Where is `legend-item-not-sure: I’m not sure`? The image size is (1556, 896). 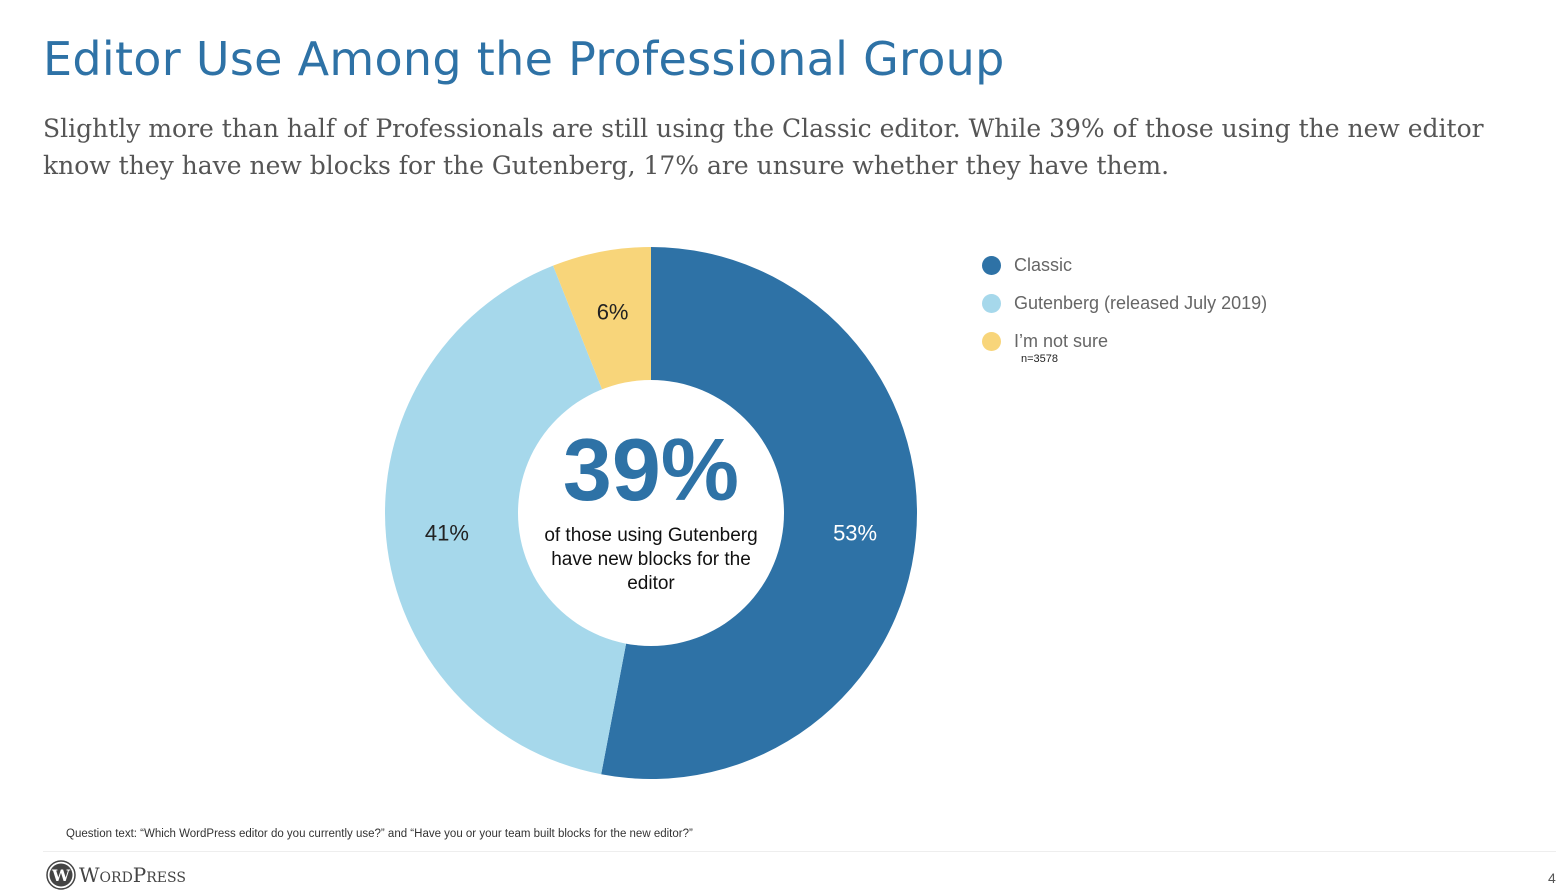
legend-item-not-sure: I’m not sure is located at coordinates (1124, 341).